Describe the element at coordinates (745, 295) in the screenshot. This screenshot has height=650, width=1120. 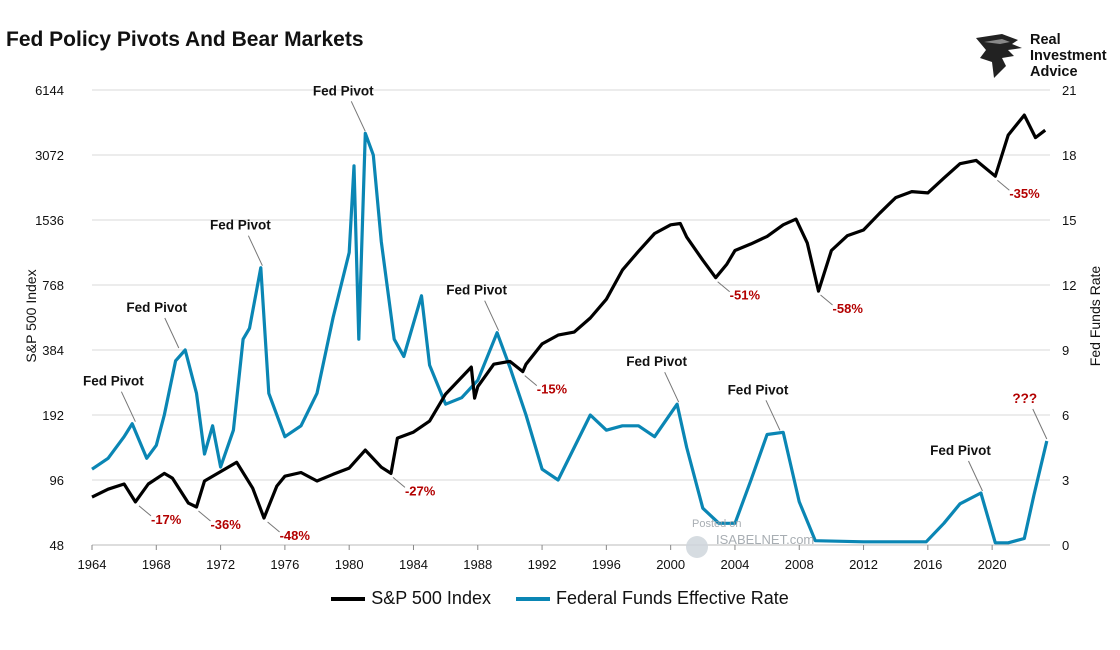
I see `annotation-label: -51%` at that location.